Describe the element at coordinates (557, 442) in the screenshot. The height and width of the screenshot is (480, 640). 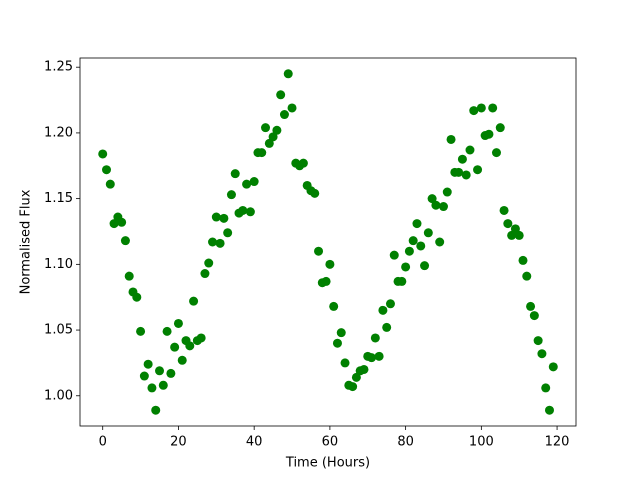
I see `x-tick-label: 120` at that location.